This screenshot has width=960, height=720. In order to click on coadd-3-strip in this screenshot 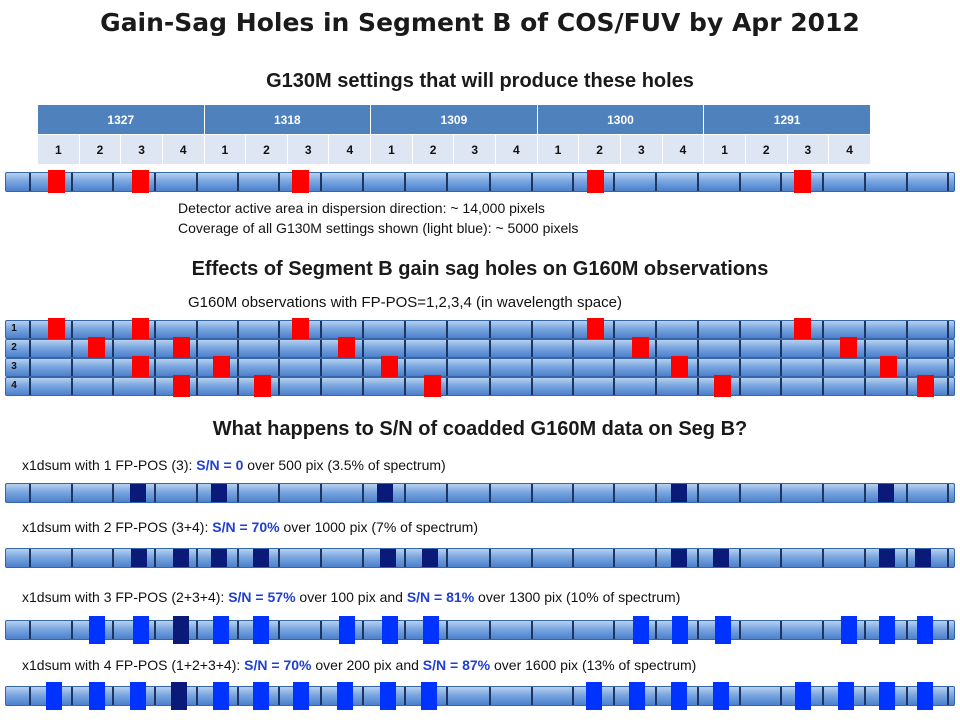, I will do `click(480, 630)`.